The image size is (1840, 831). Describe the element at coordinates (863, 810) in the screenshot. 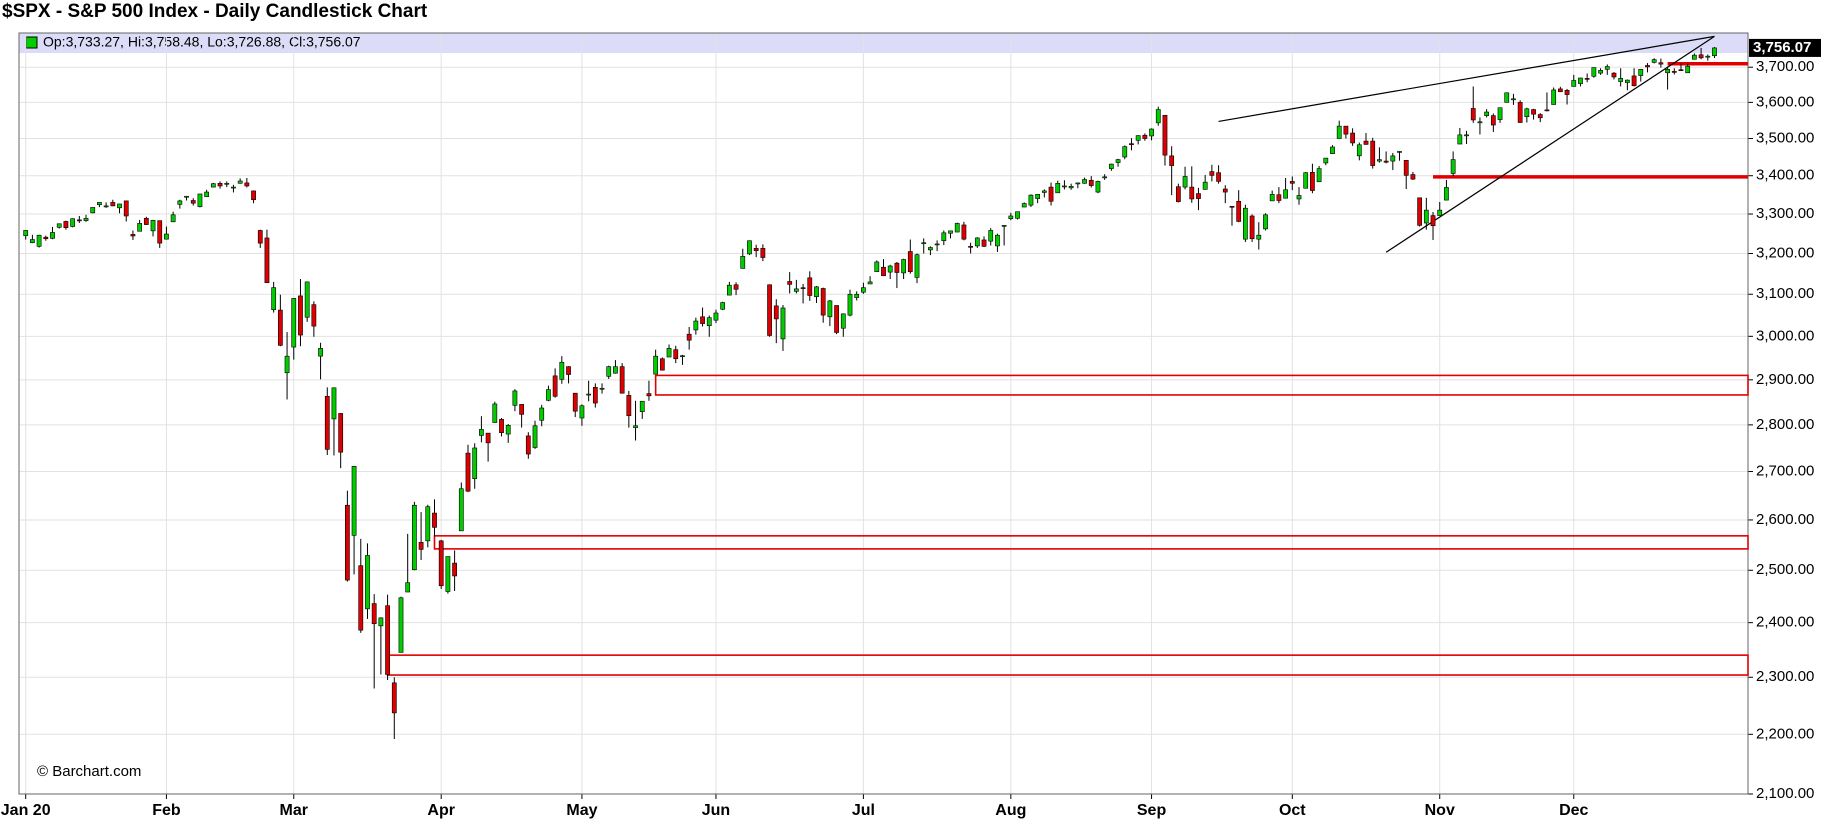

I see `x-tick-label: Jul` at that location.